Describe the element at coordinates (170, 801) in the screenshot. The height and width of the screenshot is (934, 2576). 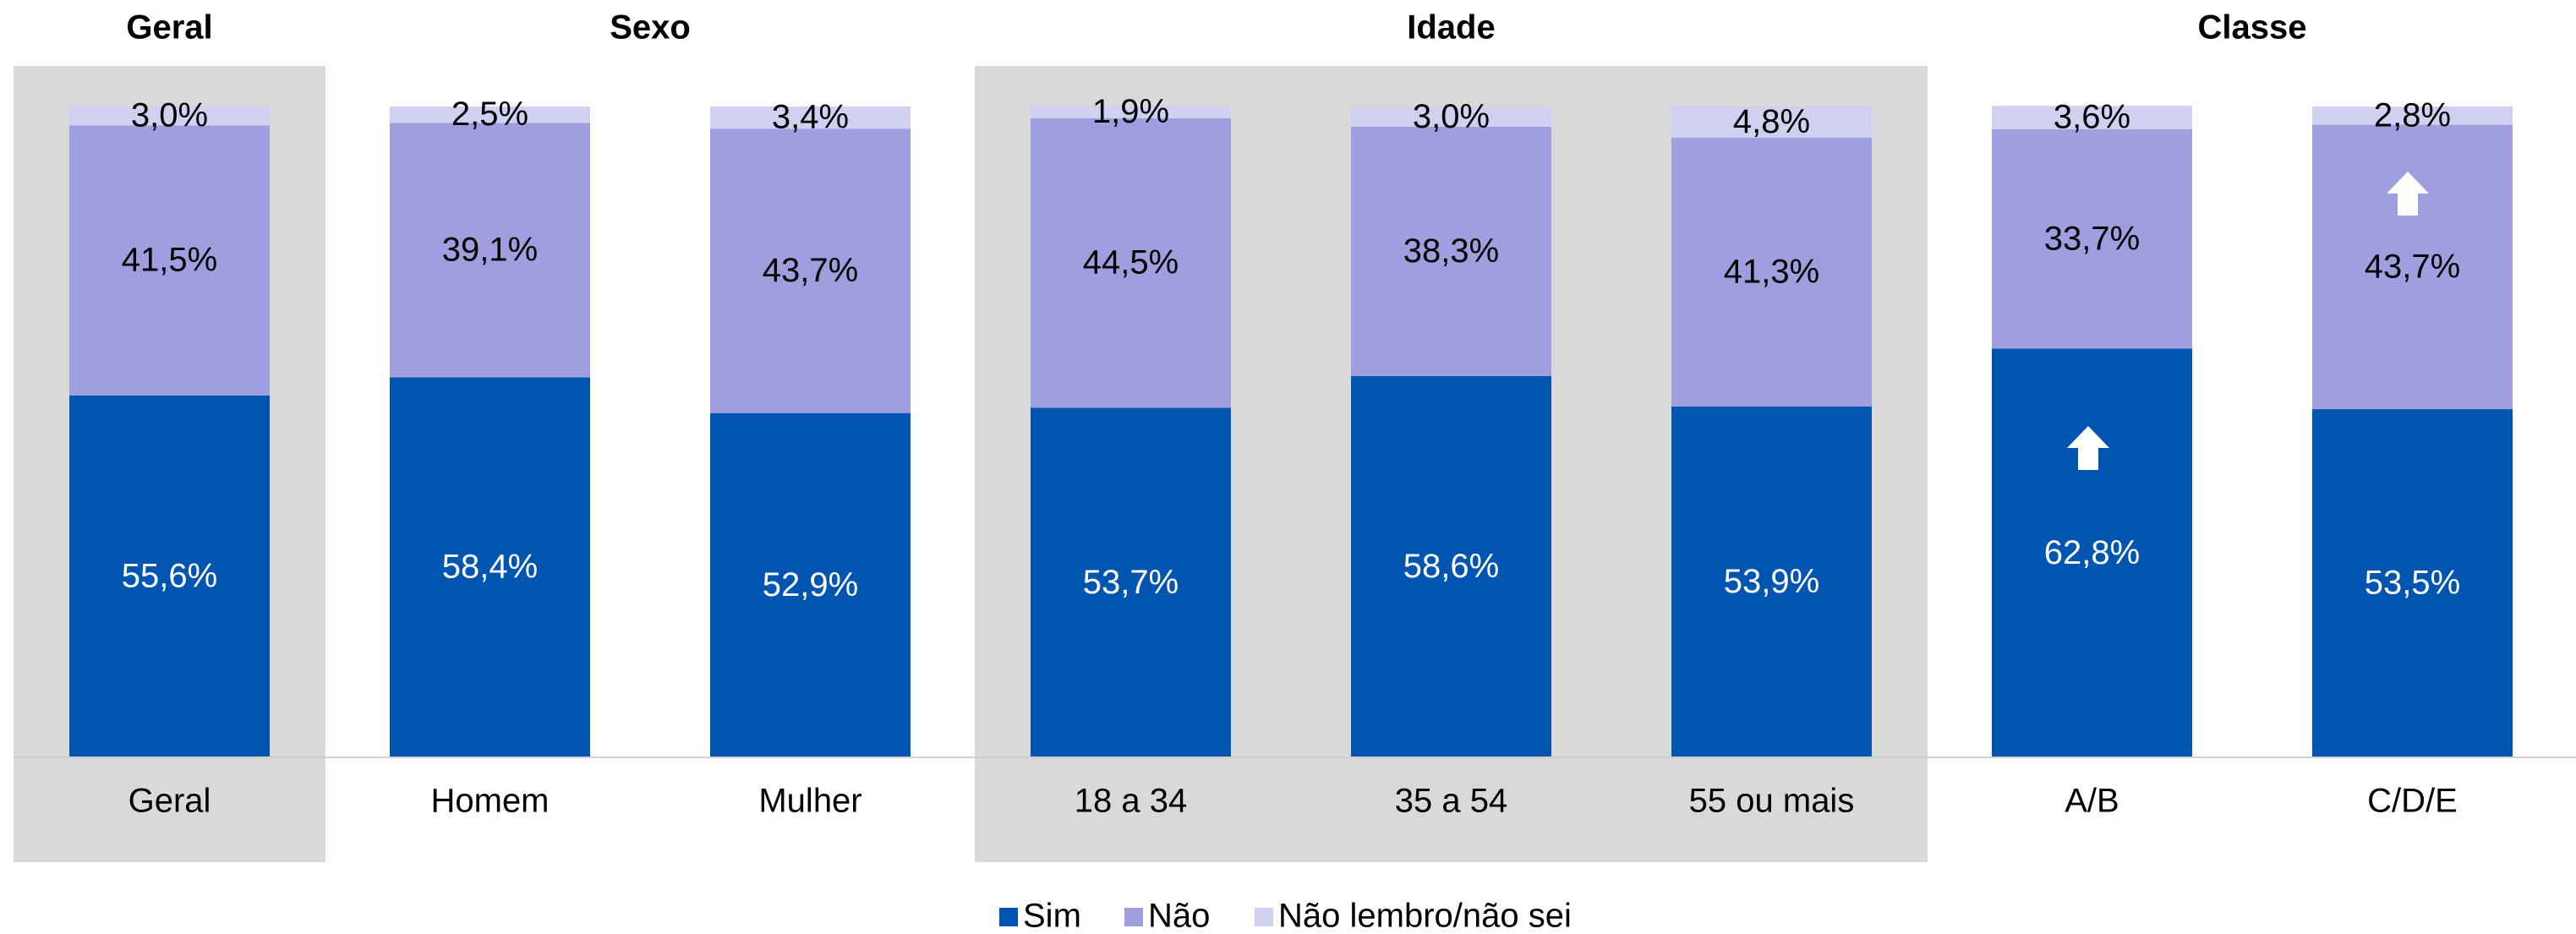
I see `x-tick-label: Geral` at that location.